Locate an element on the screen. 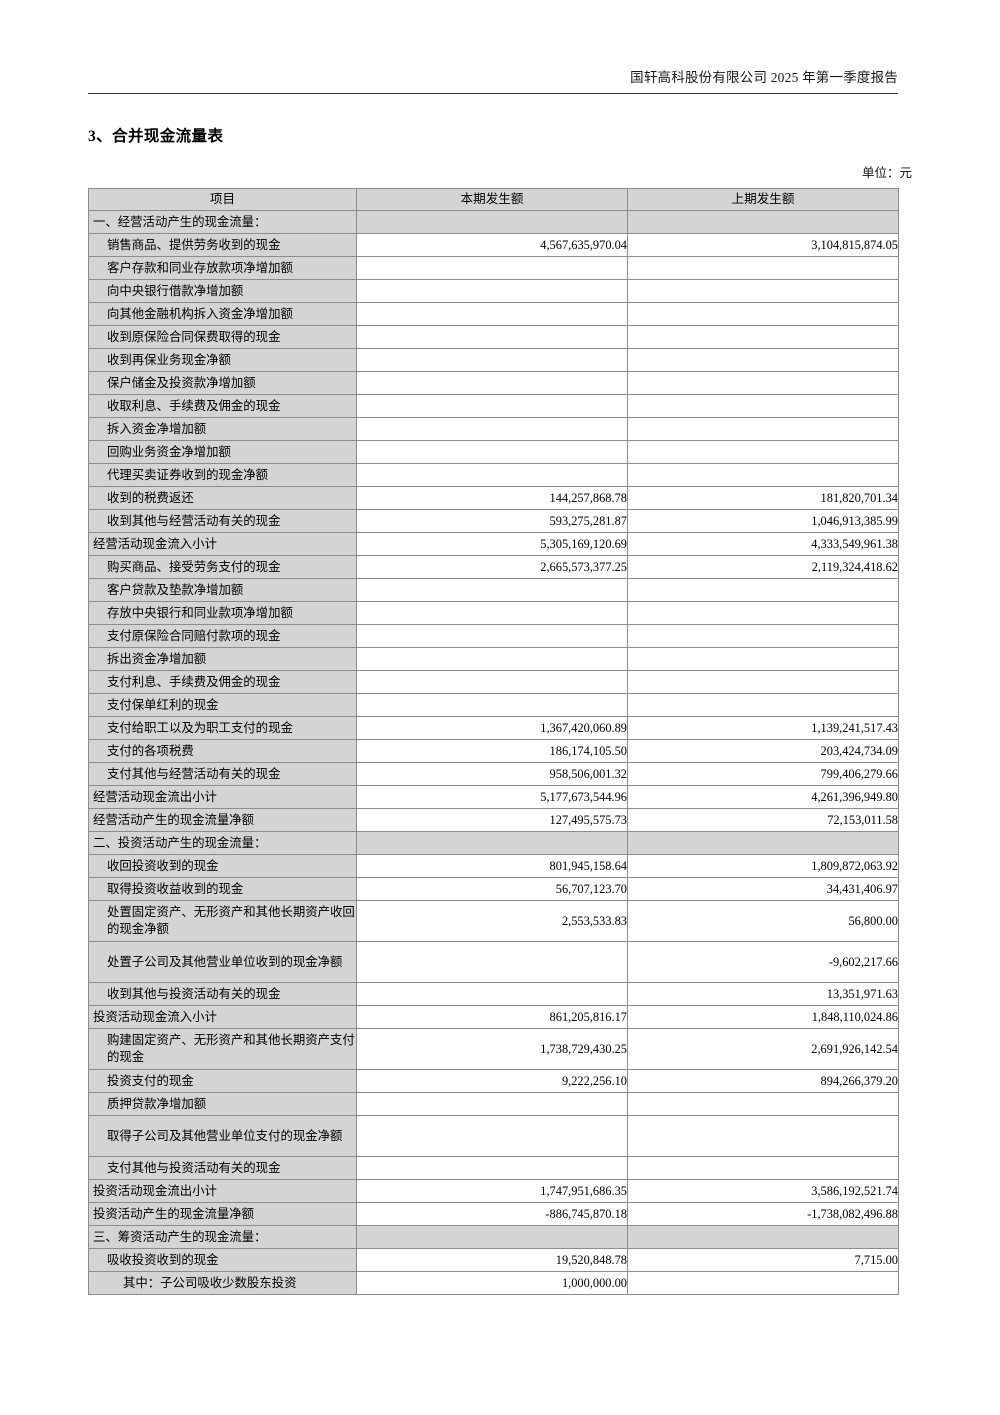 The width and height of the screenshot is (1000, 1415). table-row: 收取利息、手续费及佣金的现金 is located at coordinates (493, 406).